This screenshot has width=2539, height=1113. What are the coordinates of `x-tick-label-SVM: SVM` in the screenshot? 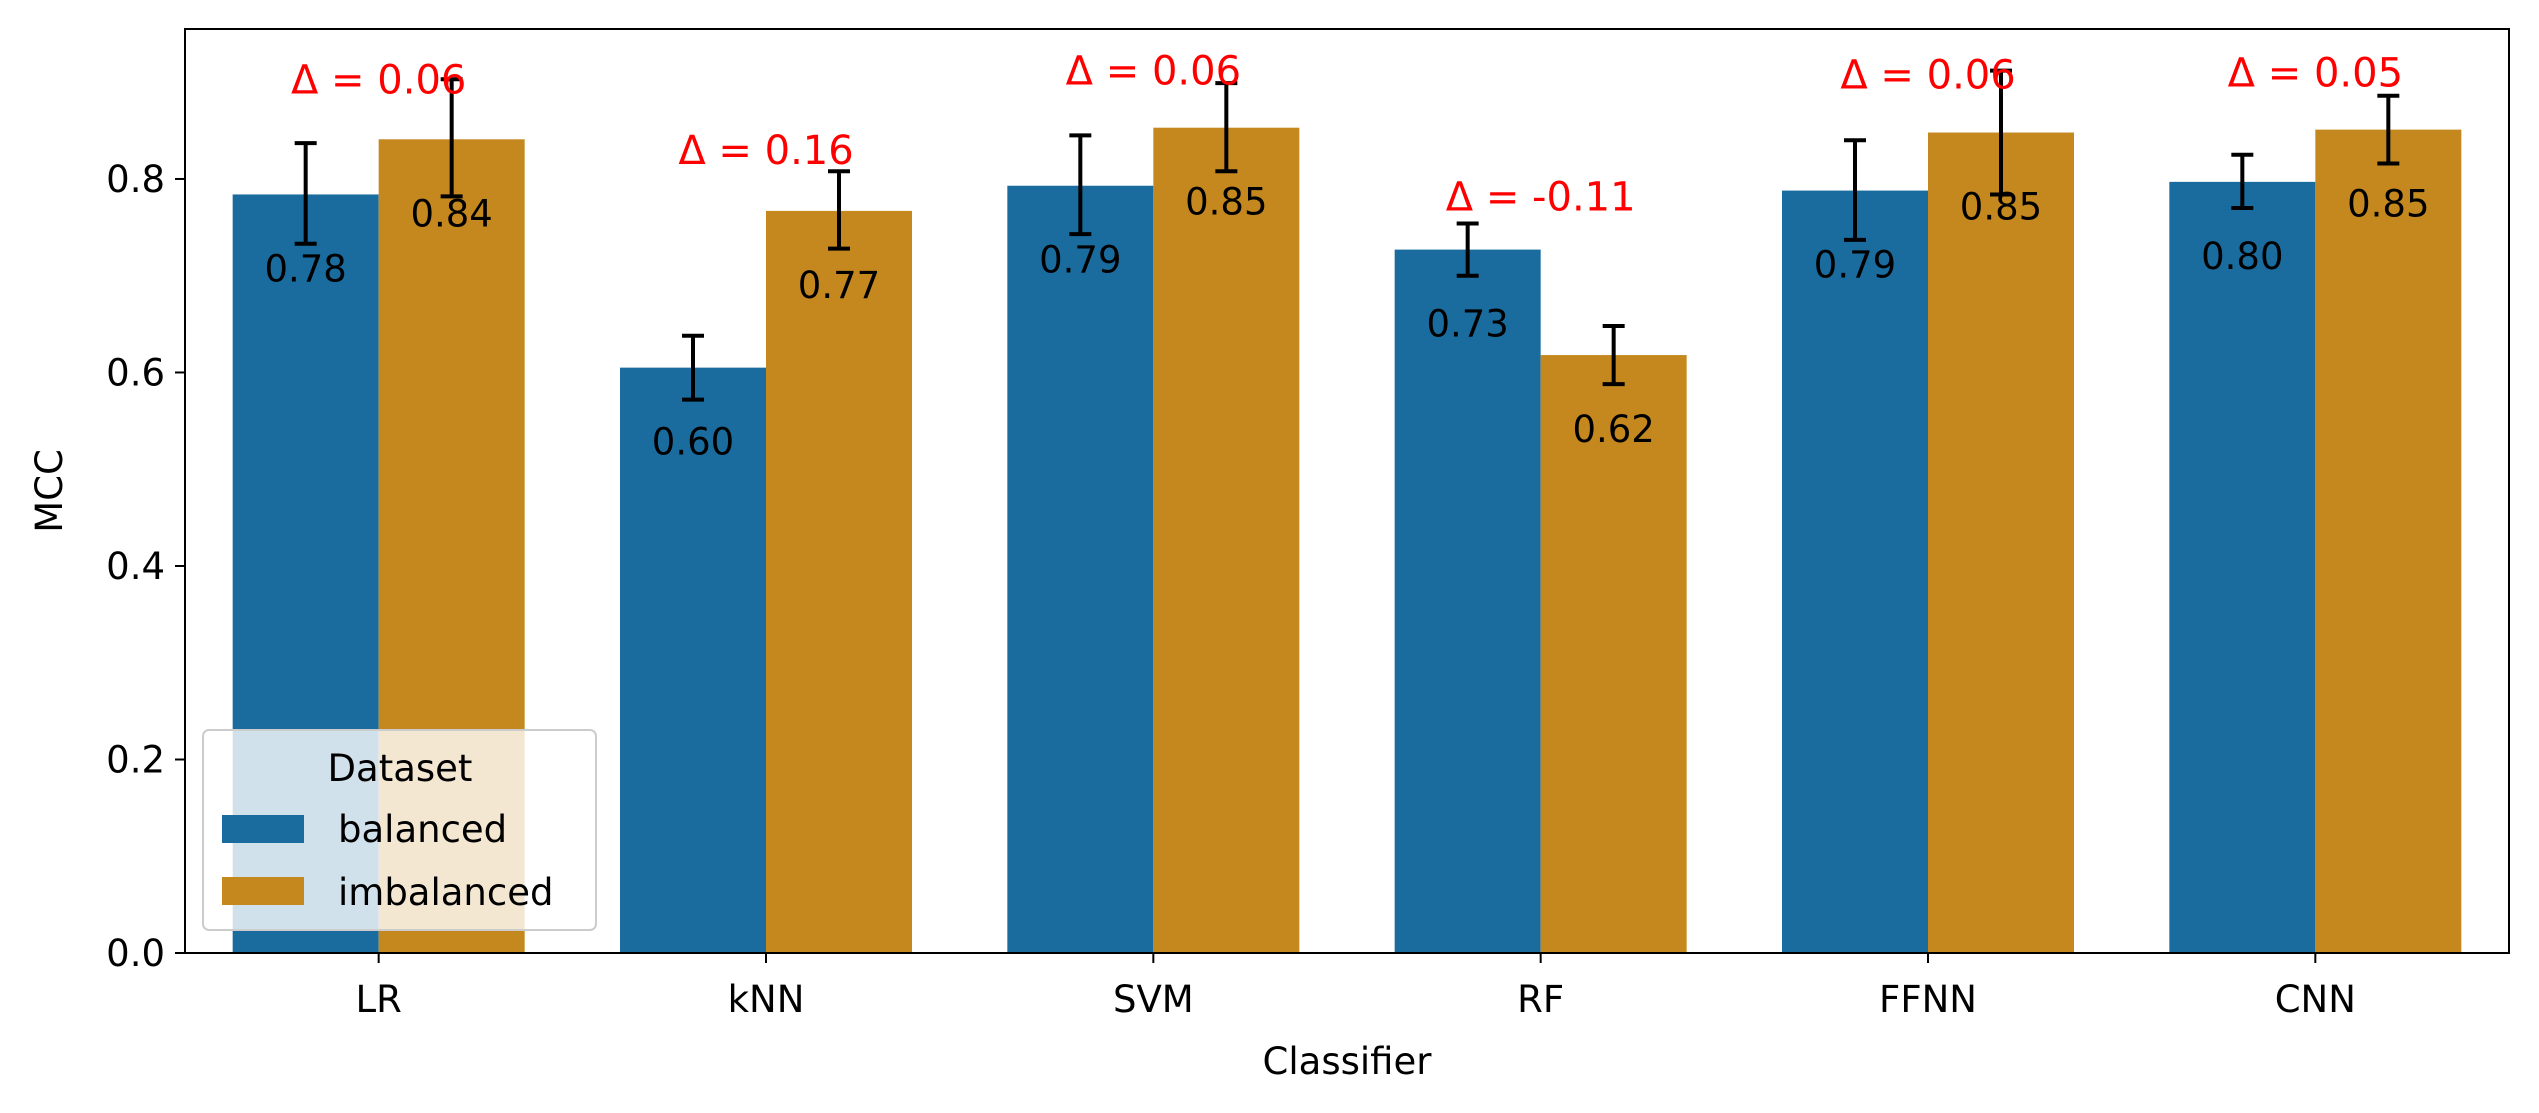 It's located at (1153, 999).